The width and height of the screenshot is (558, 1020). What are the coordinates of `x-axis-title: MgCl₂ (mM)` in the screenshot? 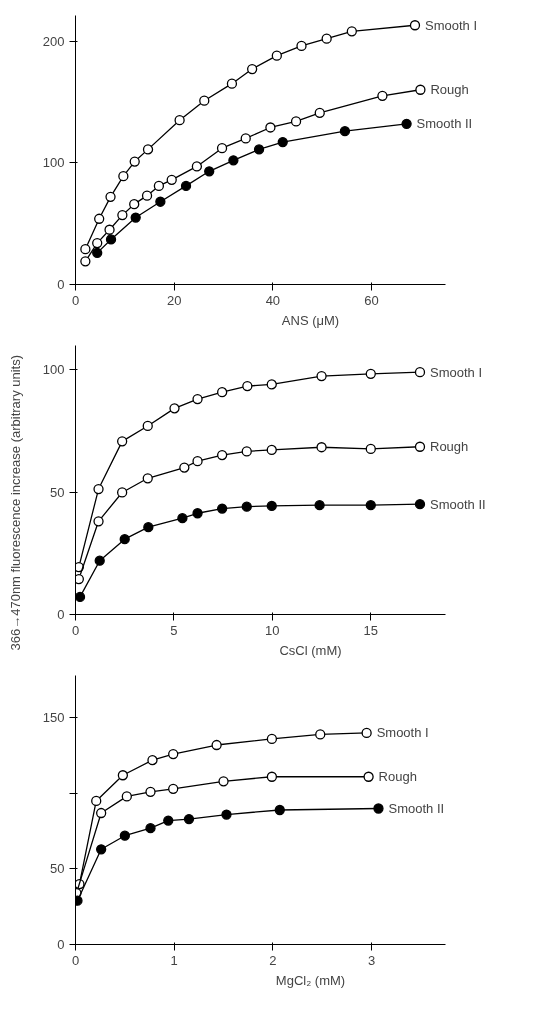 It's located at (310, 980).